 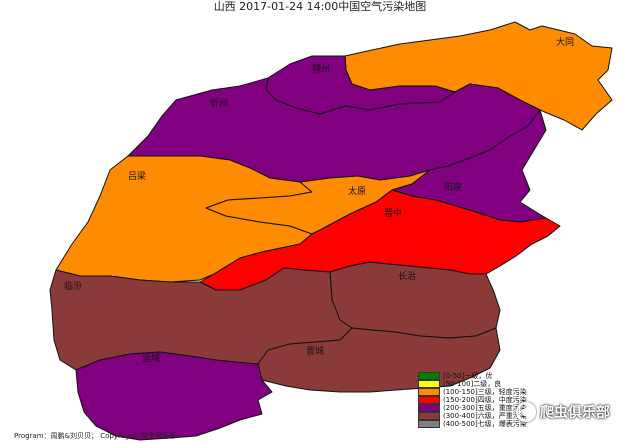 I want to click on legend-row: (200-300]五级，重度污染, so click(x=472, y=408).